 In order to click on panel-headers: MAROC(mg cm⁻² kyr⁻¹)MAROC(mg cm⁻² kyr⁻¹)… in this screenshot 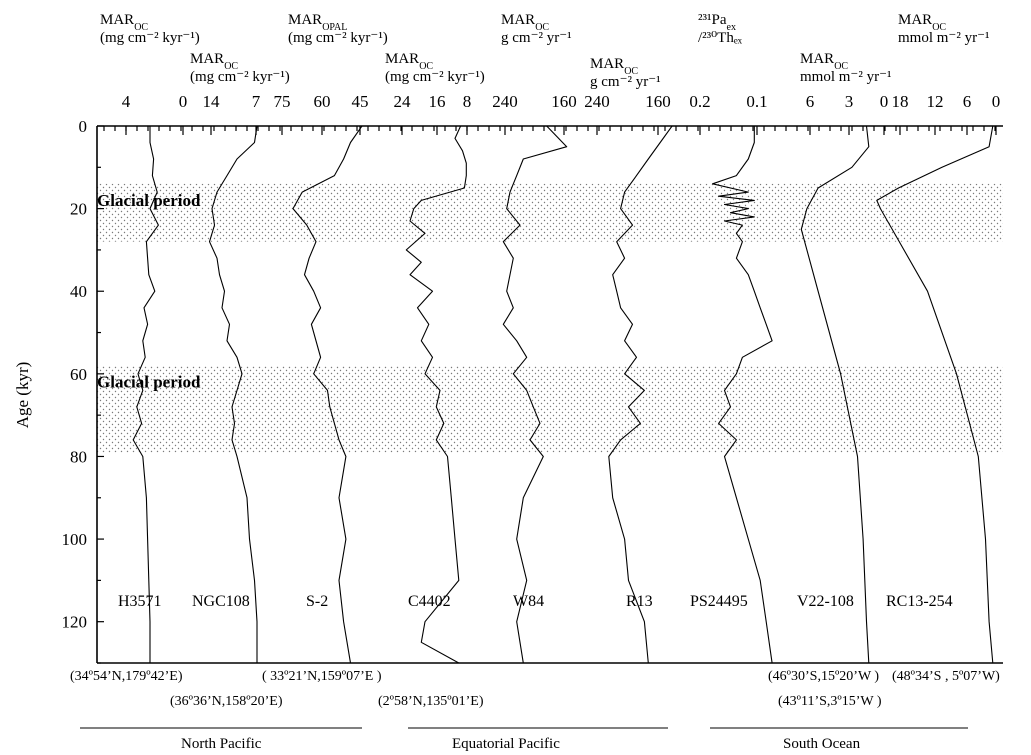, I will do `click(545, 51)`.